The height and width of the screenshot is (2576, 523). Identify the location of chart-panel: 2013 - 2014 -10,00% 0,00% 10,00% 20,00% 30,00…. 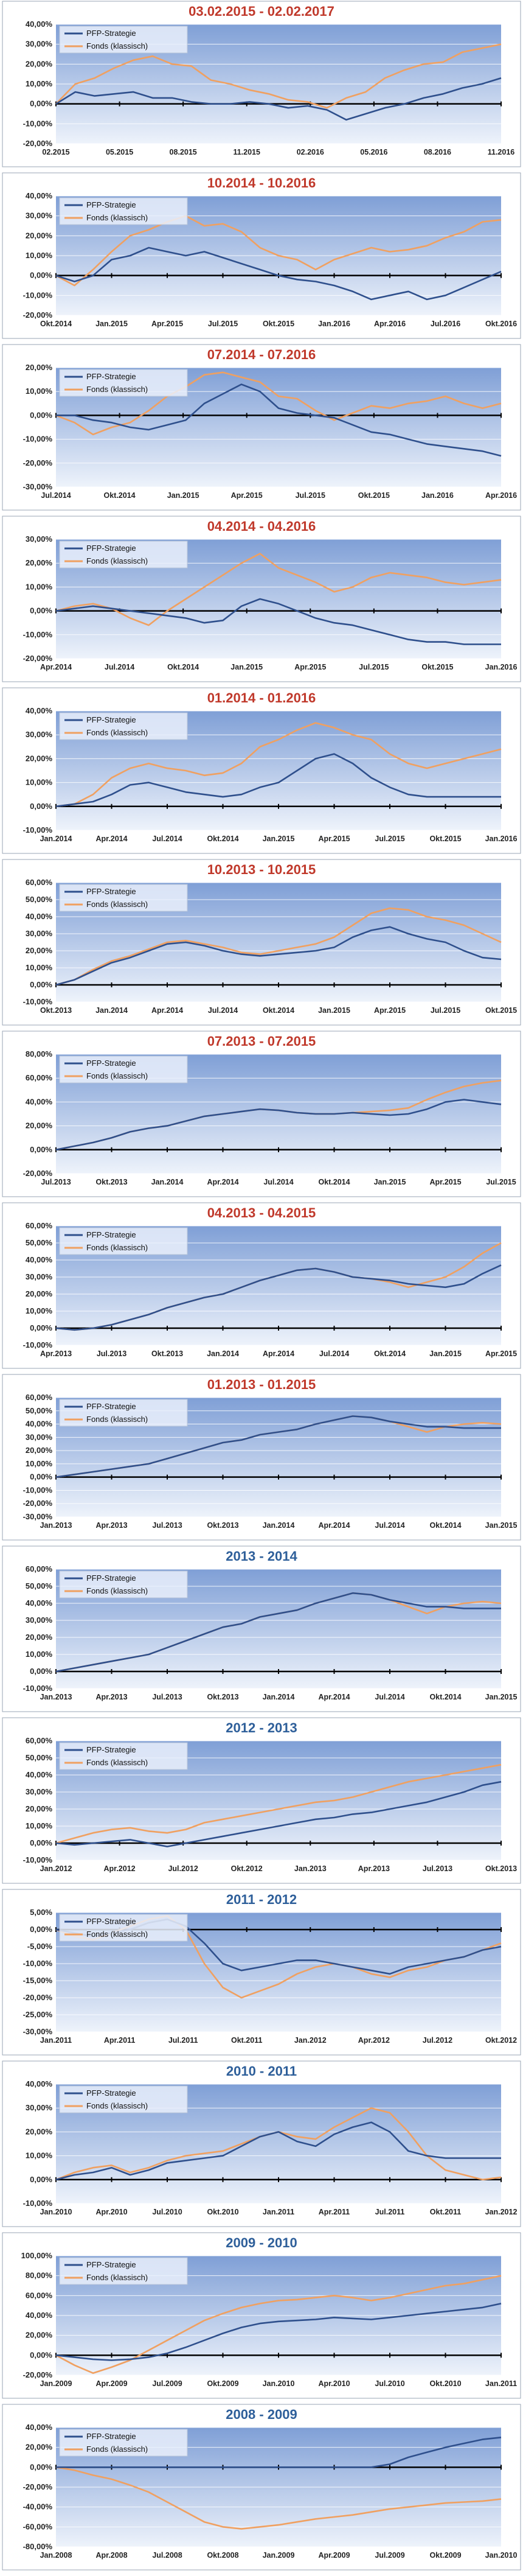
(261, 1628).